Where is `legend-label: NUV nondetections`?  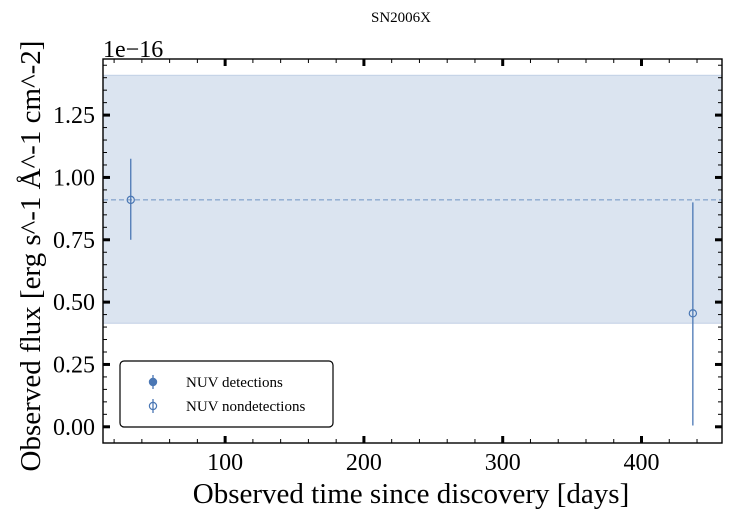 legend-label: NUV nondetections is located at coordinates (245, 407).